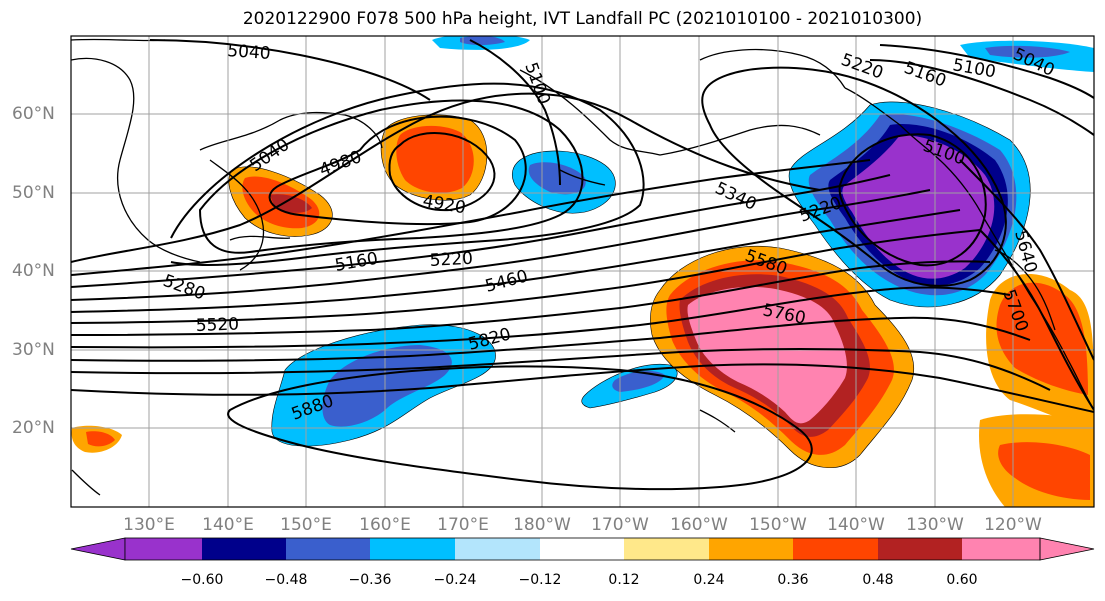 The height and width of the screenshot is (601, 1105). Describe the element at coordinates (286, 580) in the screenshot. I see `colorbar-tick-label: −0.48` at that location.